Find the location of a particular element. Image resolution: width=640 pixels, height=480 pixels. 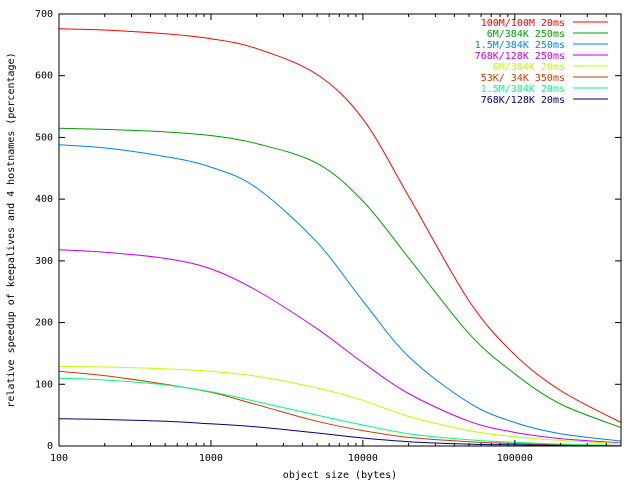

y-tick-label: 700 is located at coordinates (44, 14).